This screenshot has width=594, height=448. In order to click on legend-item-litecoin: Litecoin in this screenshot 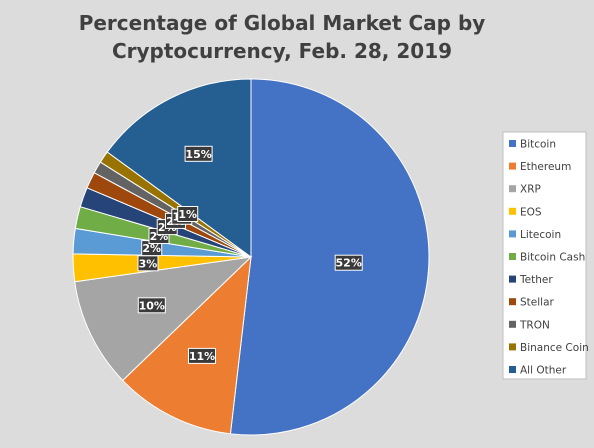, I will do `click(535, 235)`.